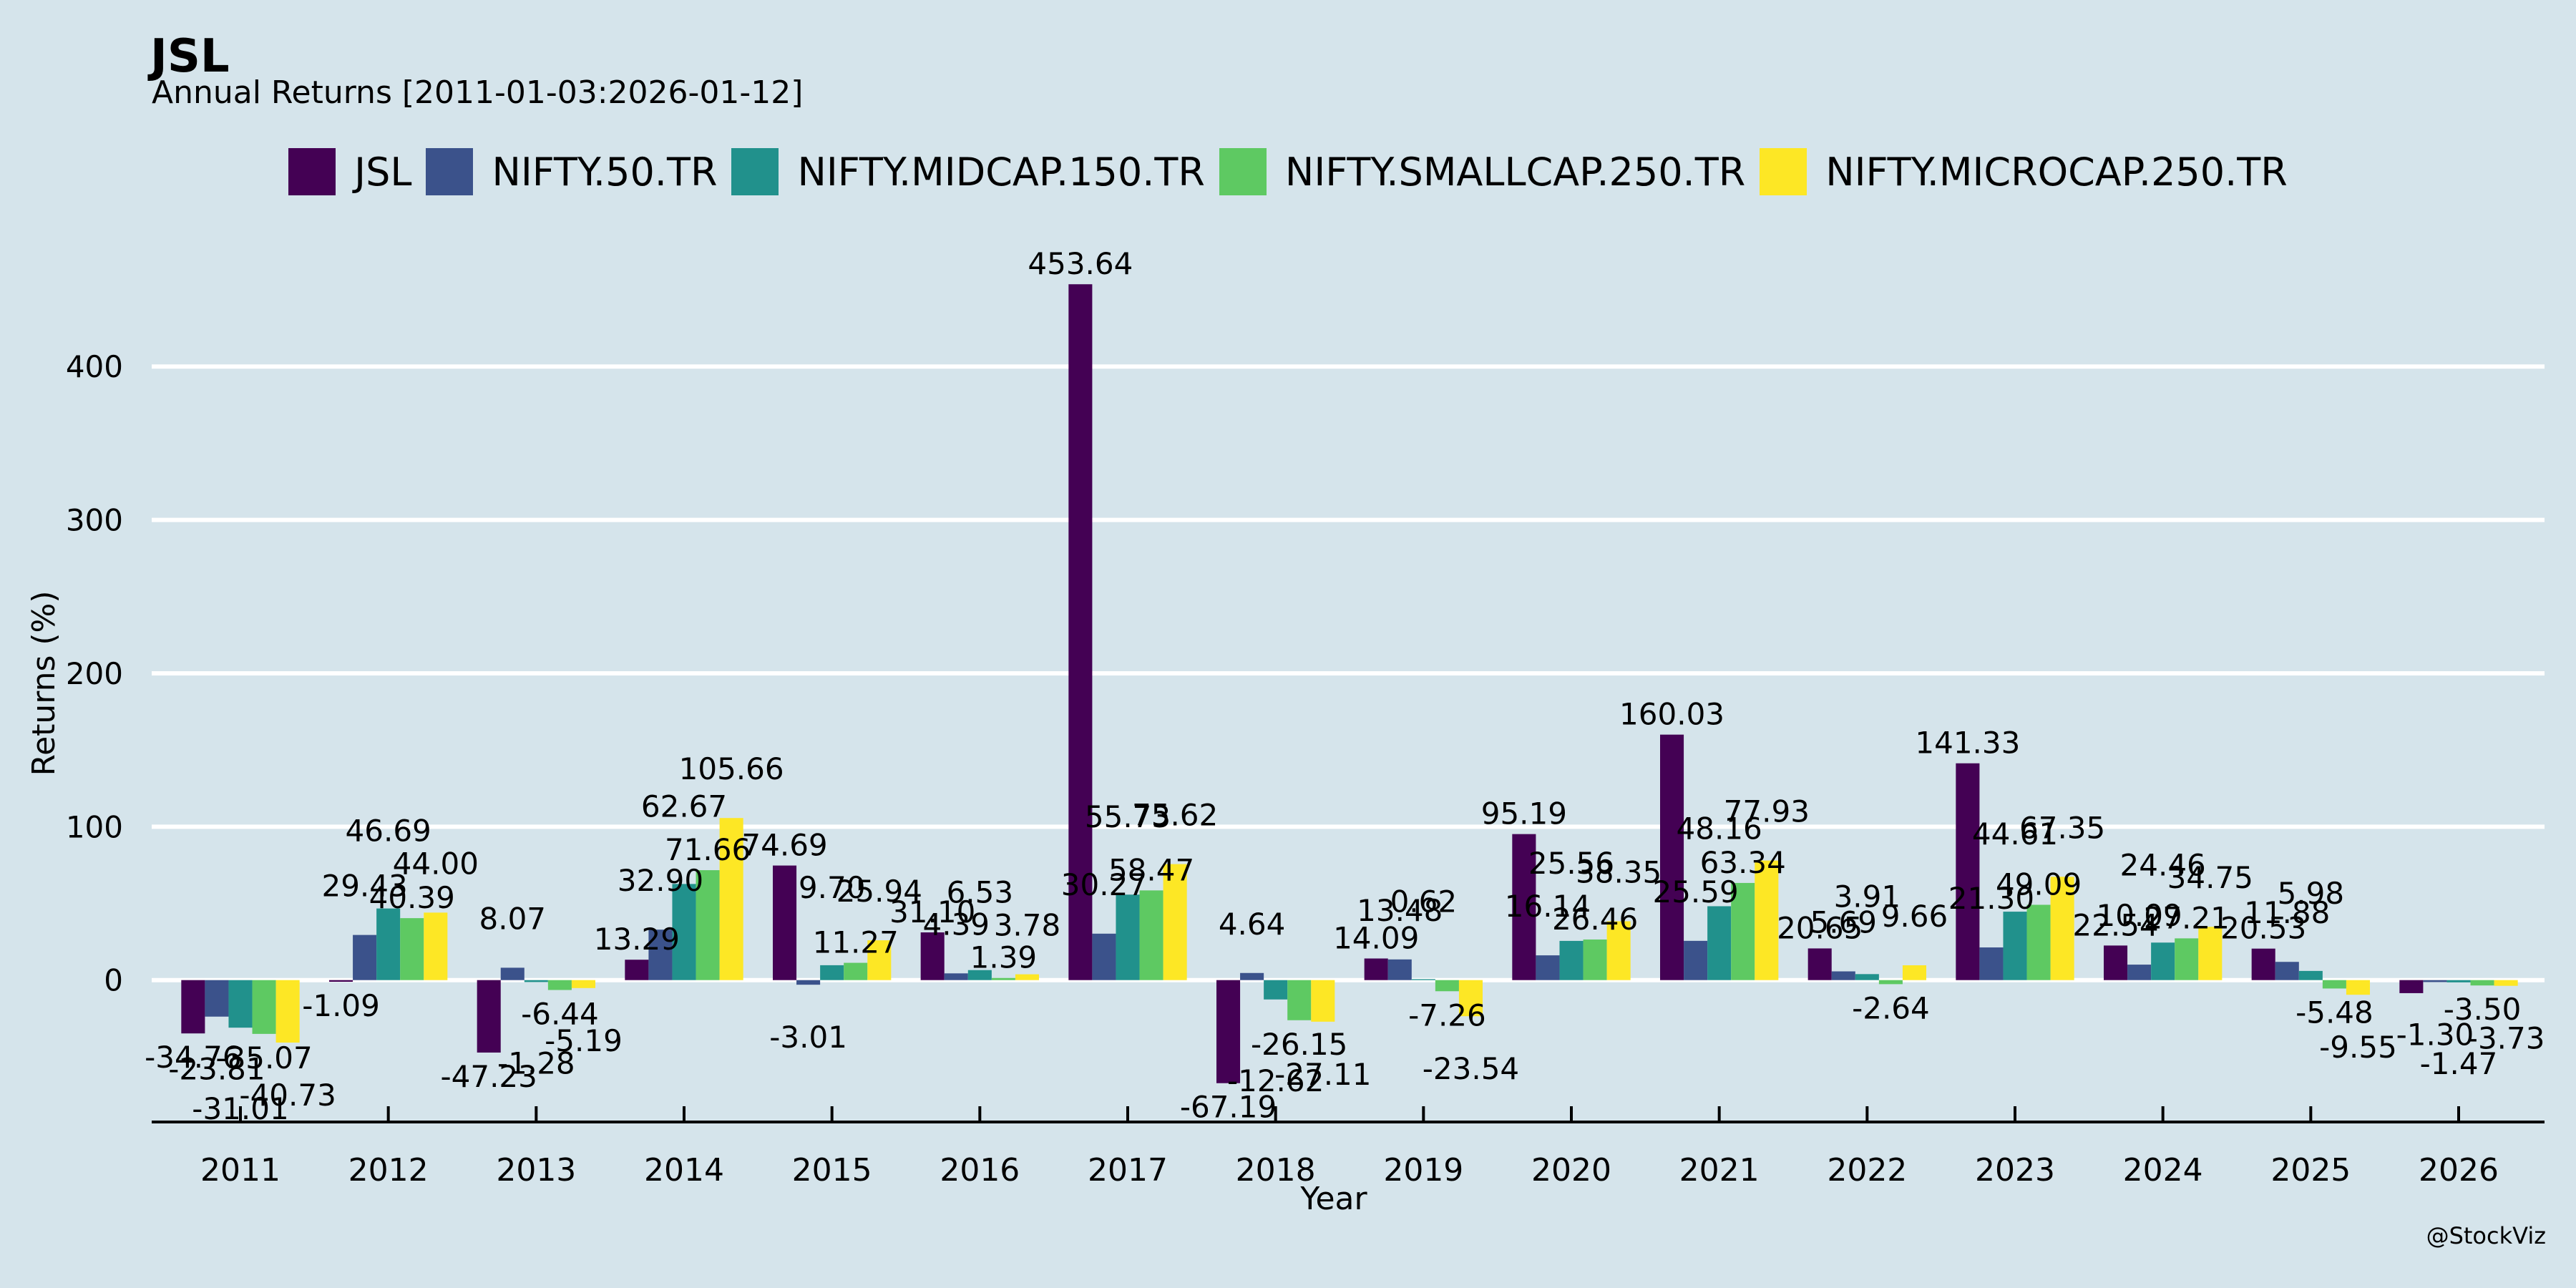  What do you see at coordinates (1991, 964) in the screenshot?
I see `bar-nifty-50-tr-2023` at bounding box center [1991, 964].